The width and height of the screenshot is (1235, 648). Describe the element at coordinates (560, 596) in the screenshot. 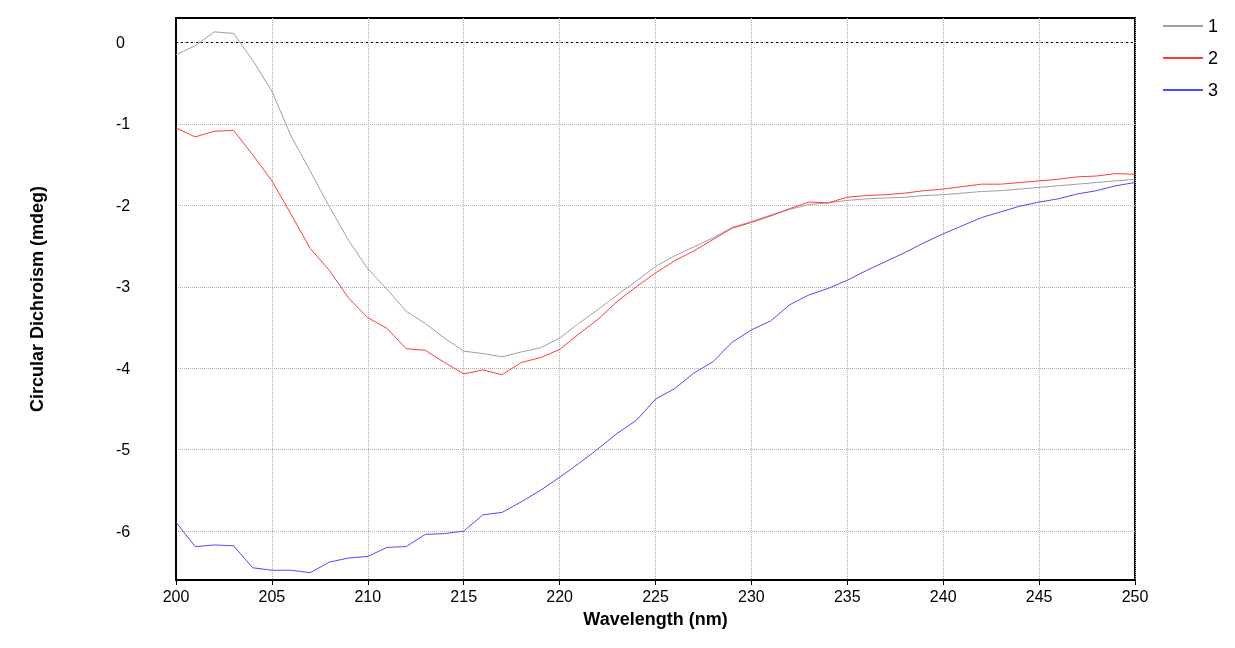

I see `x-tick-label: 220` at that location.